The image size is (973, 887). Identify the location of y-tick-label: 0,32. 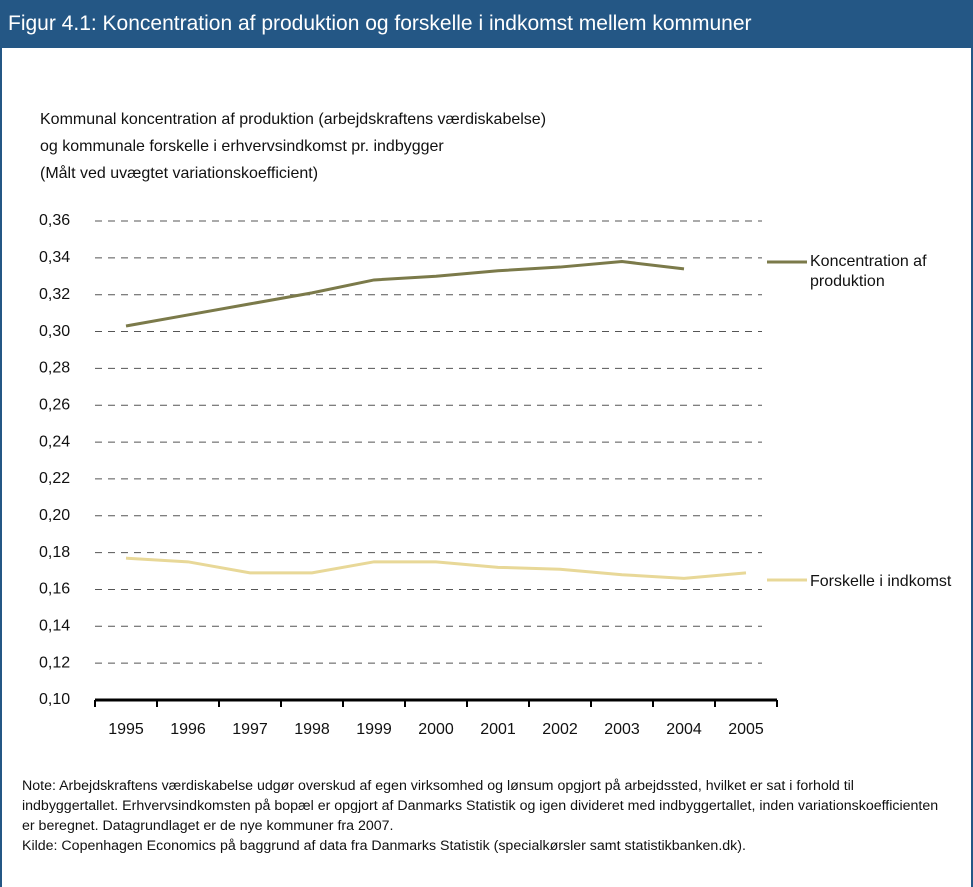
(54, 294).